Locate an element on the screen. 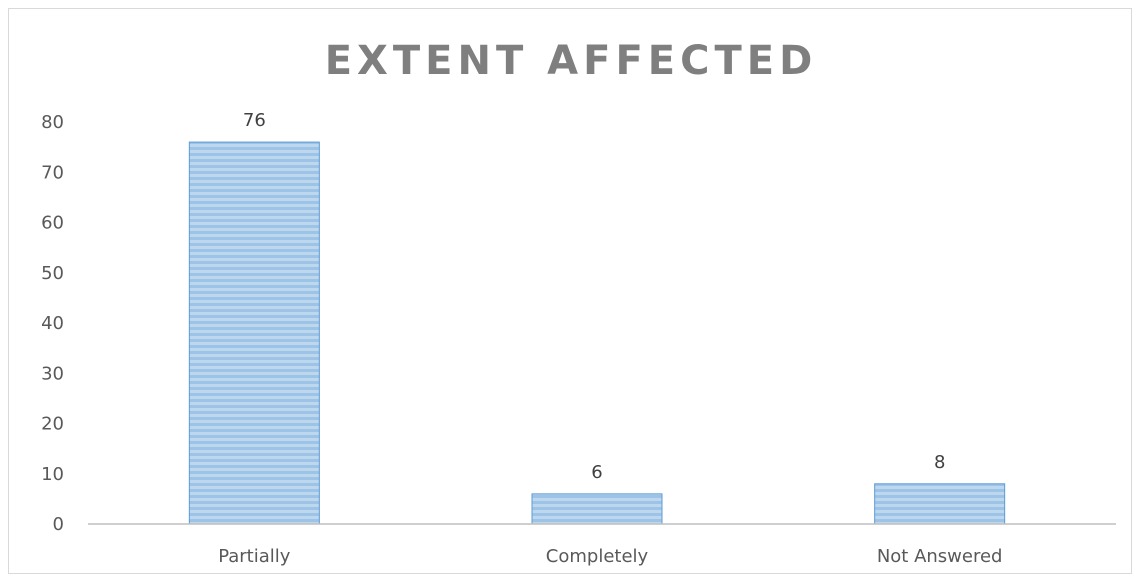 The width and height of the screenshot is (1142, 581). y-tick-label: 10 is located at coordinates (52, 474).